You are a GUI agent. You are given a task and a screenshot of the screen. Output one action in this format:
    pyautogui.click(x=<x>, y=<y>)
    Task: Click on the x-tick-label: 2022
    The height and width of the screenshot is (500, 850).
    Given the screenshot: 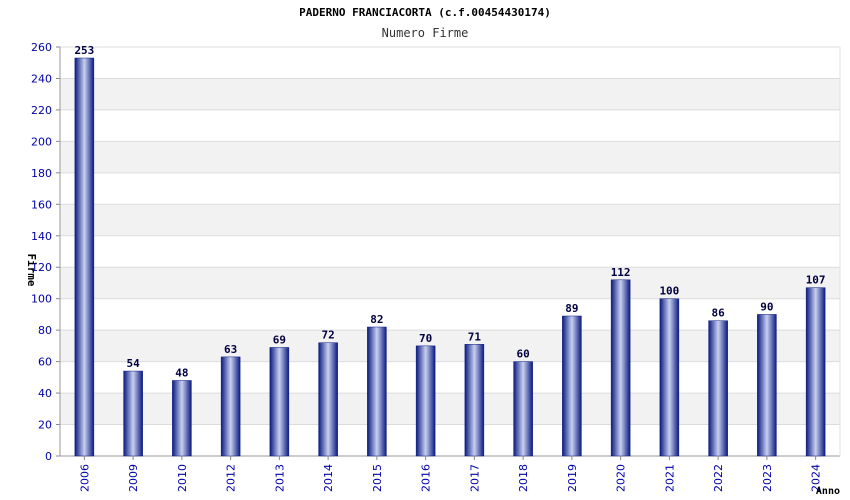 What is the action you would take?
    pyautogui.click(x=718, y=478)
    